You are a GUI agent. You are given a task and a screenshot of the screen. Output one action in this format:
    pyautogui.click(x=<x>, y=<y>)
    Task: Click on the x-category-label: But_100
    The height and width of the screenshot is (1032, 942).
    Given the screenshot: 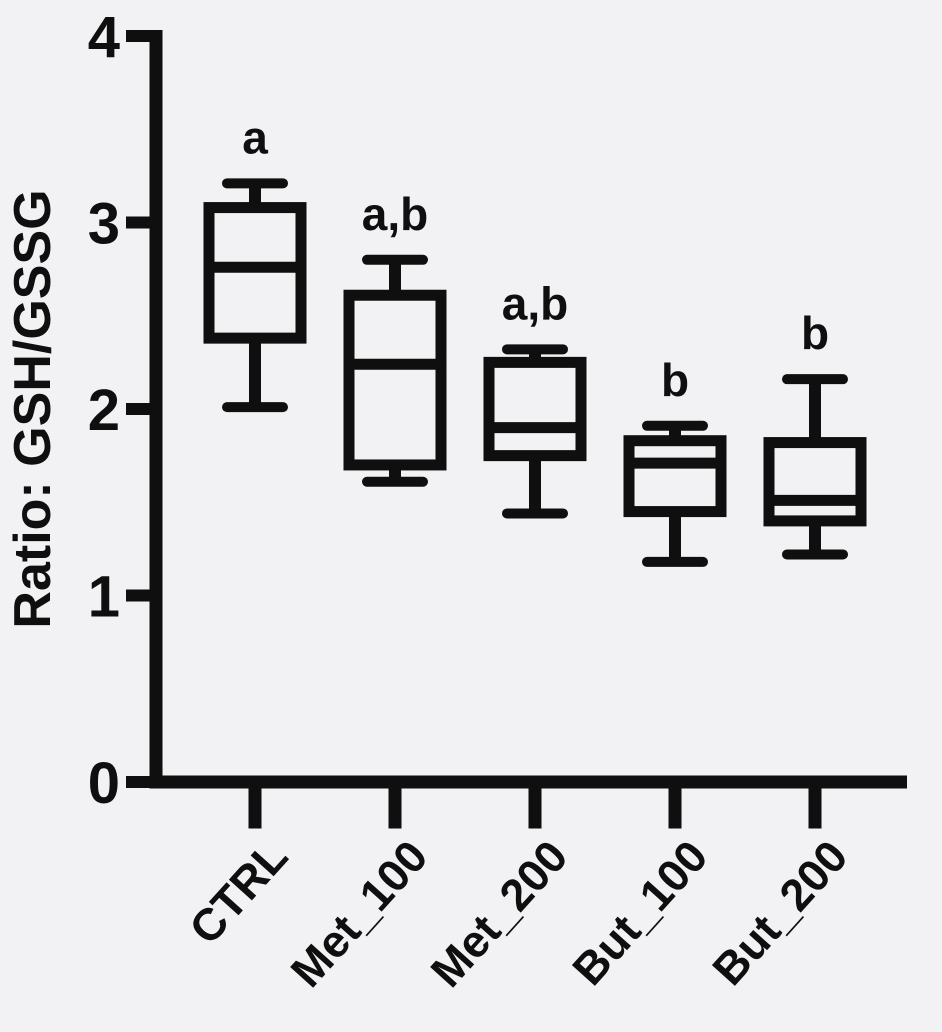 What is the action you would take?
    pyautogui.click(x=639, y=913)
    